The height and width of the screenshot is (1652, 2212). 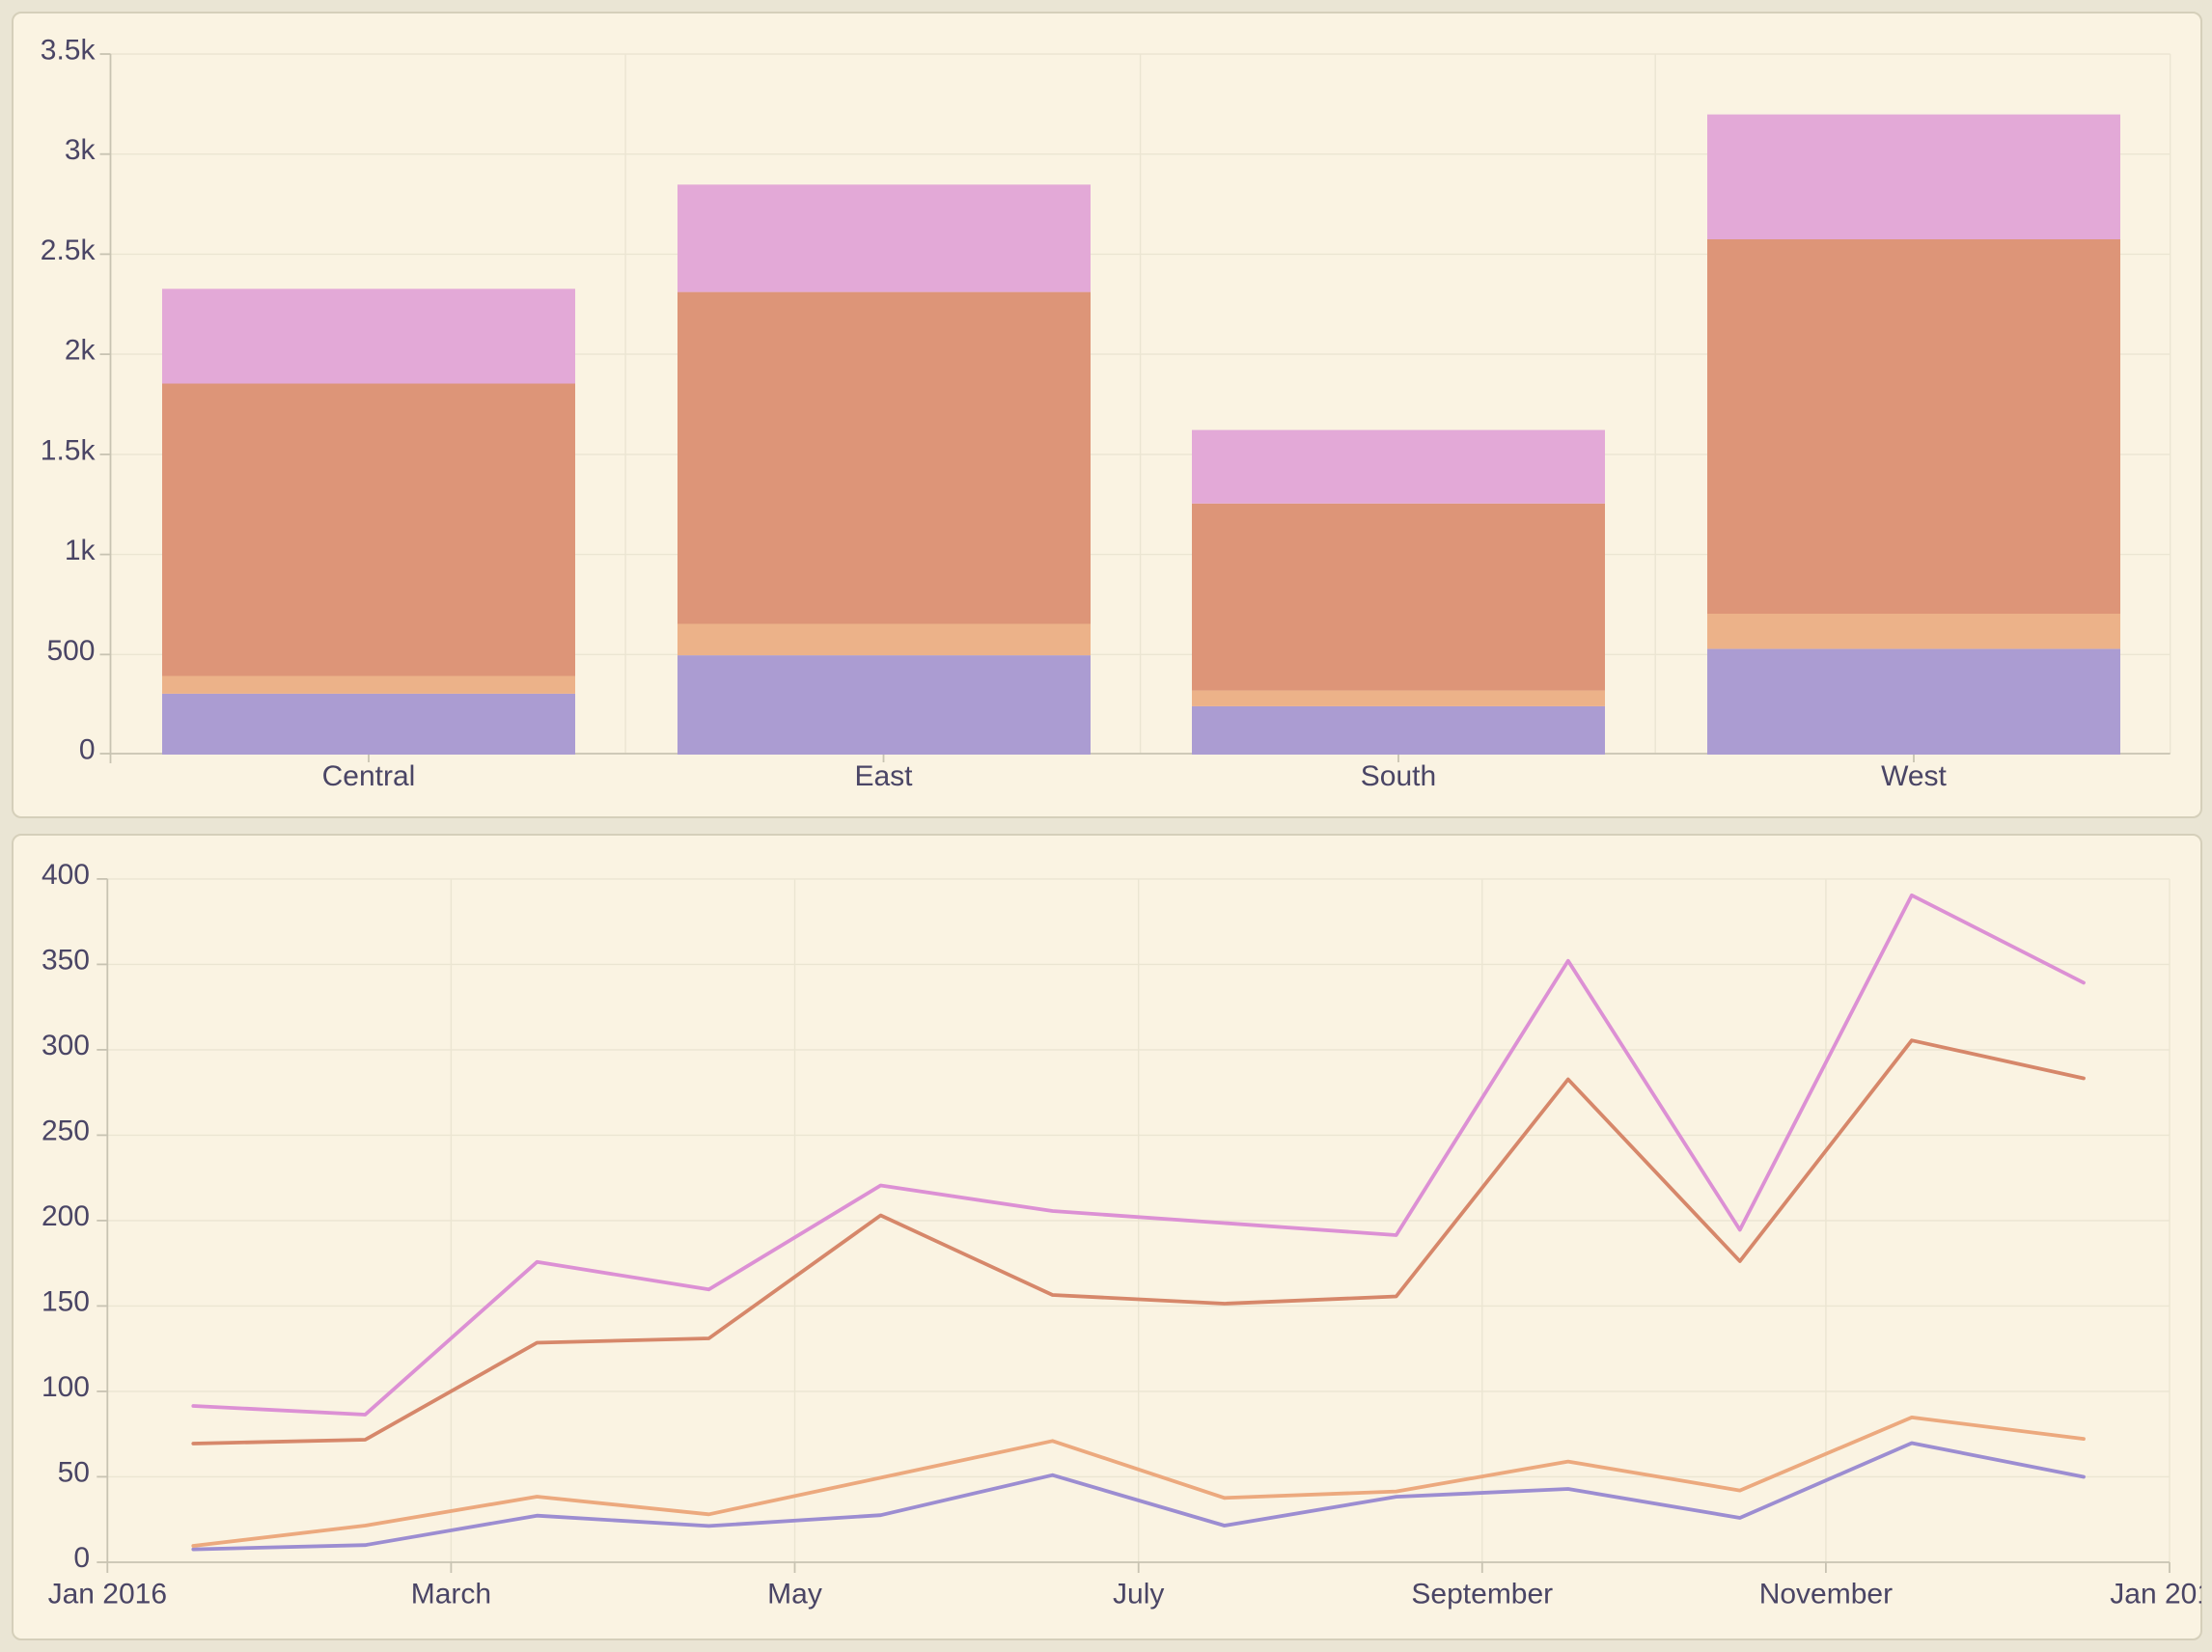 What do you see at coordinates (81, 550) in the screenshot?
I see `svg-text: 1k` at bounding box center [81, 550].